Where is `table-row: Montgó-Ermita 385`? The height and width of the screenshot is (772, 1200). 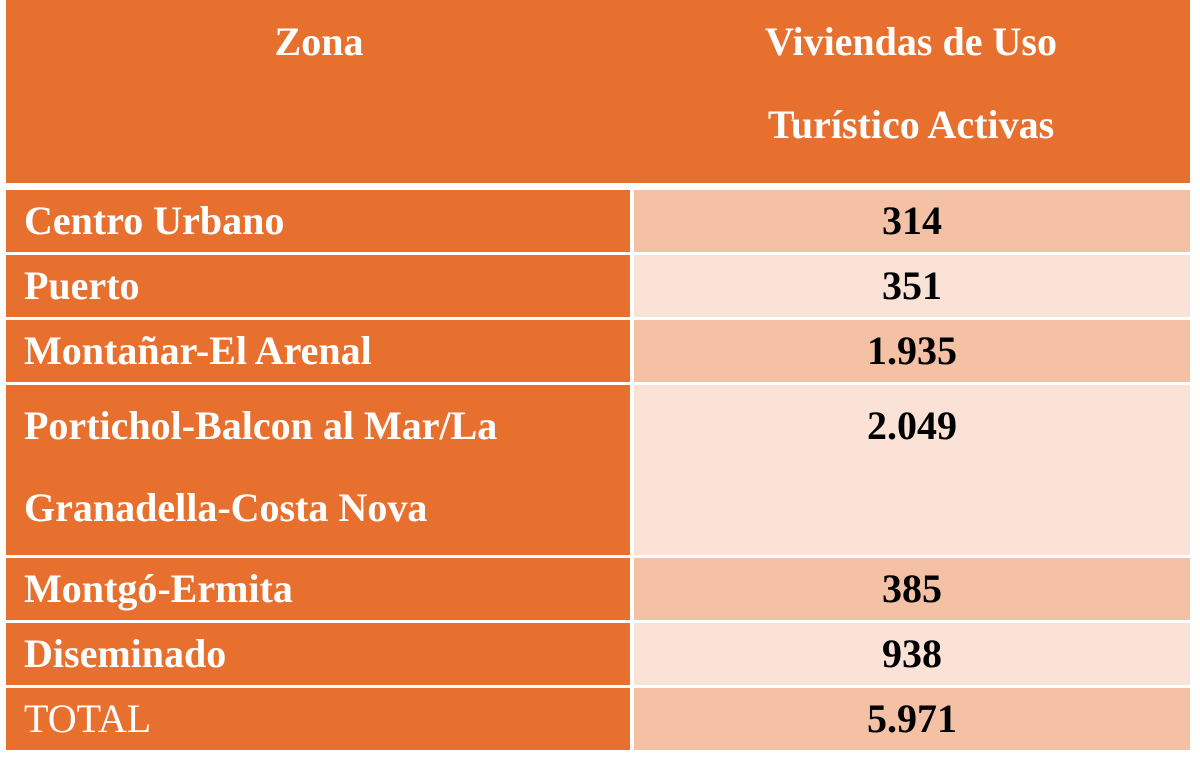
table-row: Montgó-Ermita 385 is located at coordinates (598, 588).